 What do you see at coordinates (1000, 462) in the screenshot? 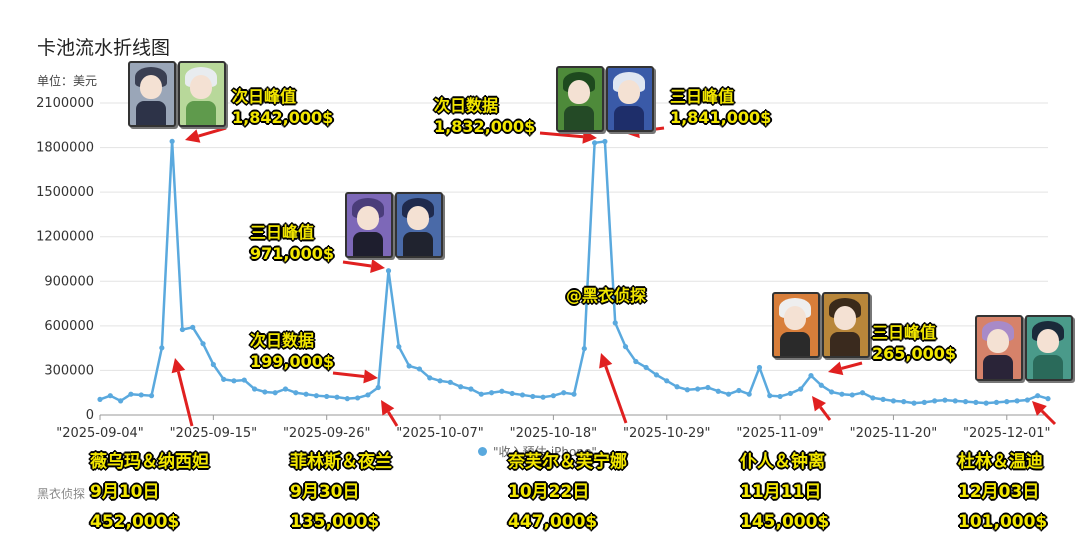
I see `banner-characters: 杜林＆温迪` at bounding box center [1000, 462].